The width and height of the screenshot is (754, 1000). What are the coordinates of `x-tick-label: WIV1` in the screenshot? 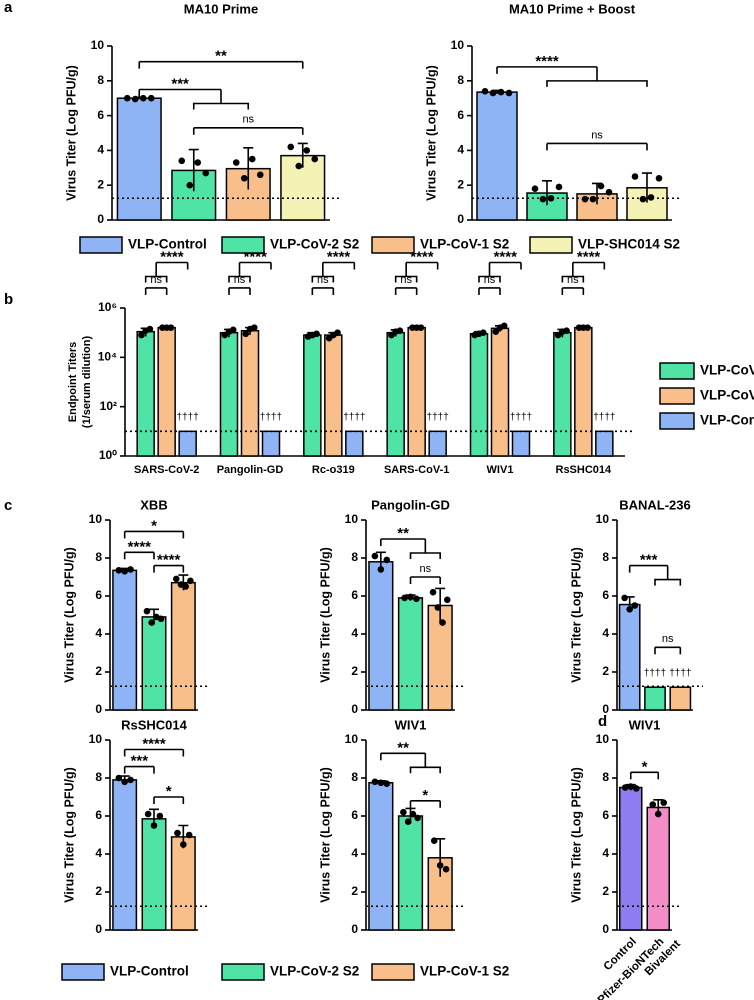 It's located at (500, 470).